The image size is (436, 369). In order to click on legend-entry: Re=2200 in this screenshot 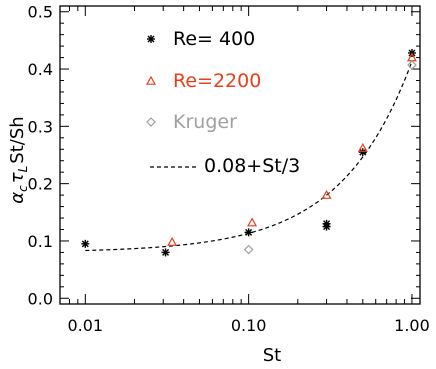, I will do `click(203, 81)`.